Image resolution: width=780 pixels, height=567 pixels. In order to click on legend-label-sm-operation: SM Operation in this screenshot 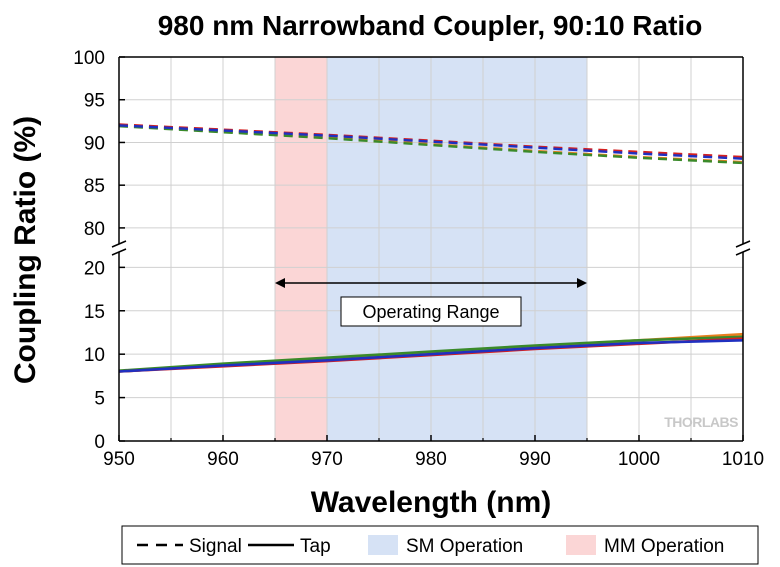, I will do `click(464, 546)`.